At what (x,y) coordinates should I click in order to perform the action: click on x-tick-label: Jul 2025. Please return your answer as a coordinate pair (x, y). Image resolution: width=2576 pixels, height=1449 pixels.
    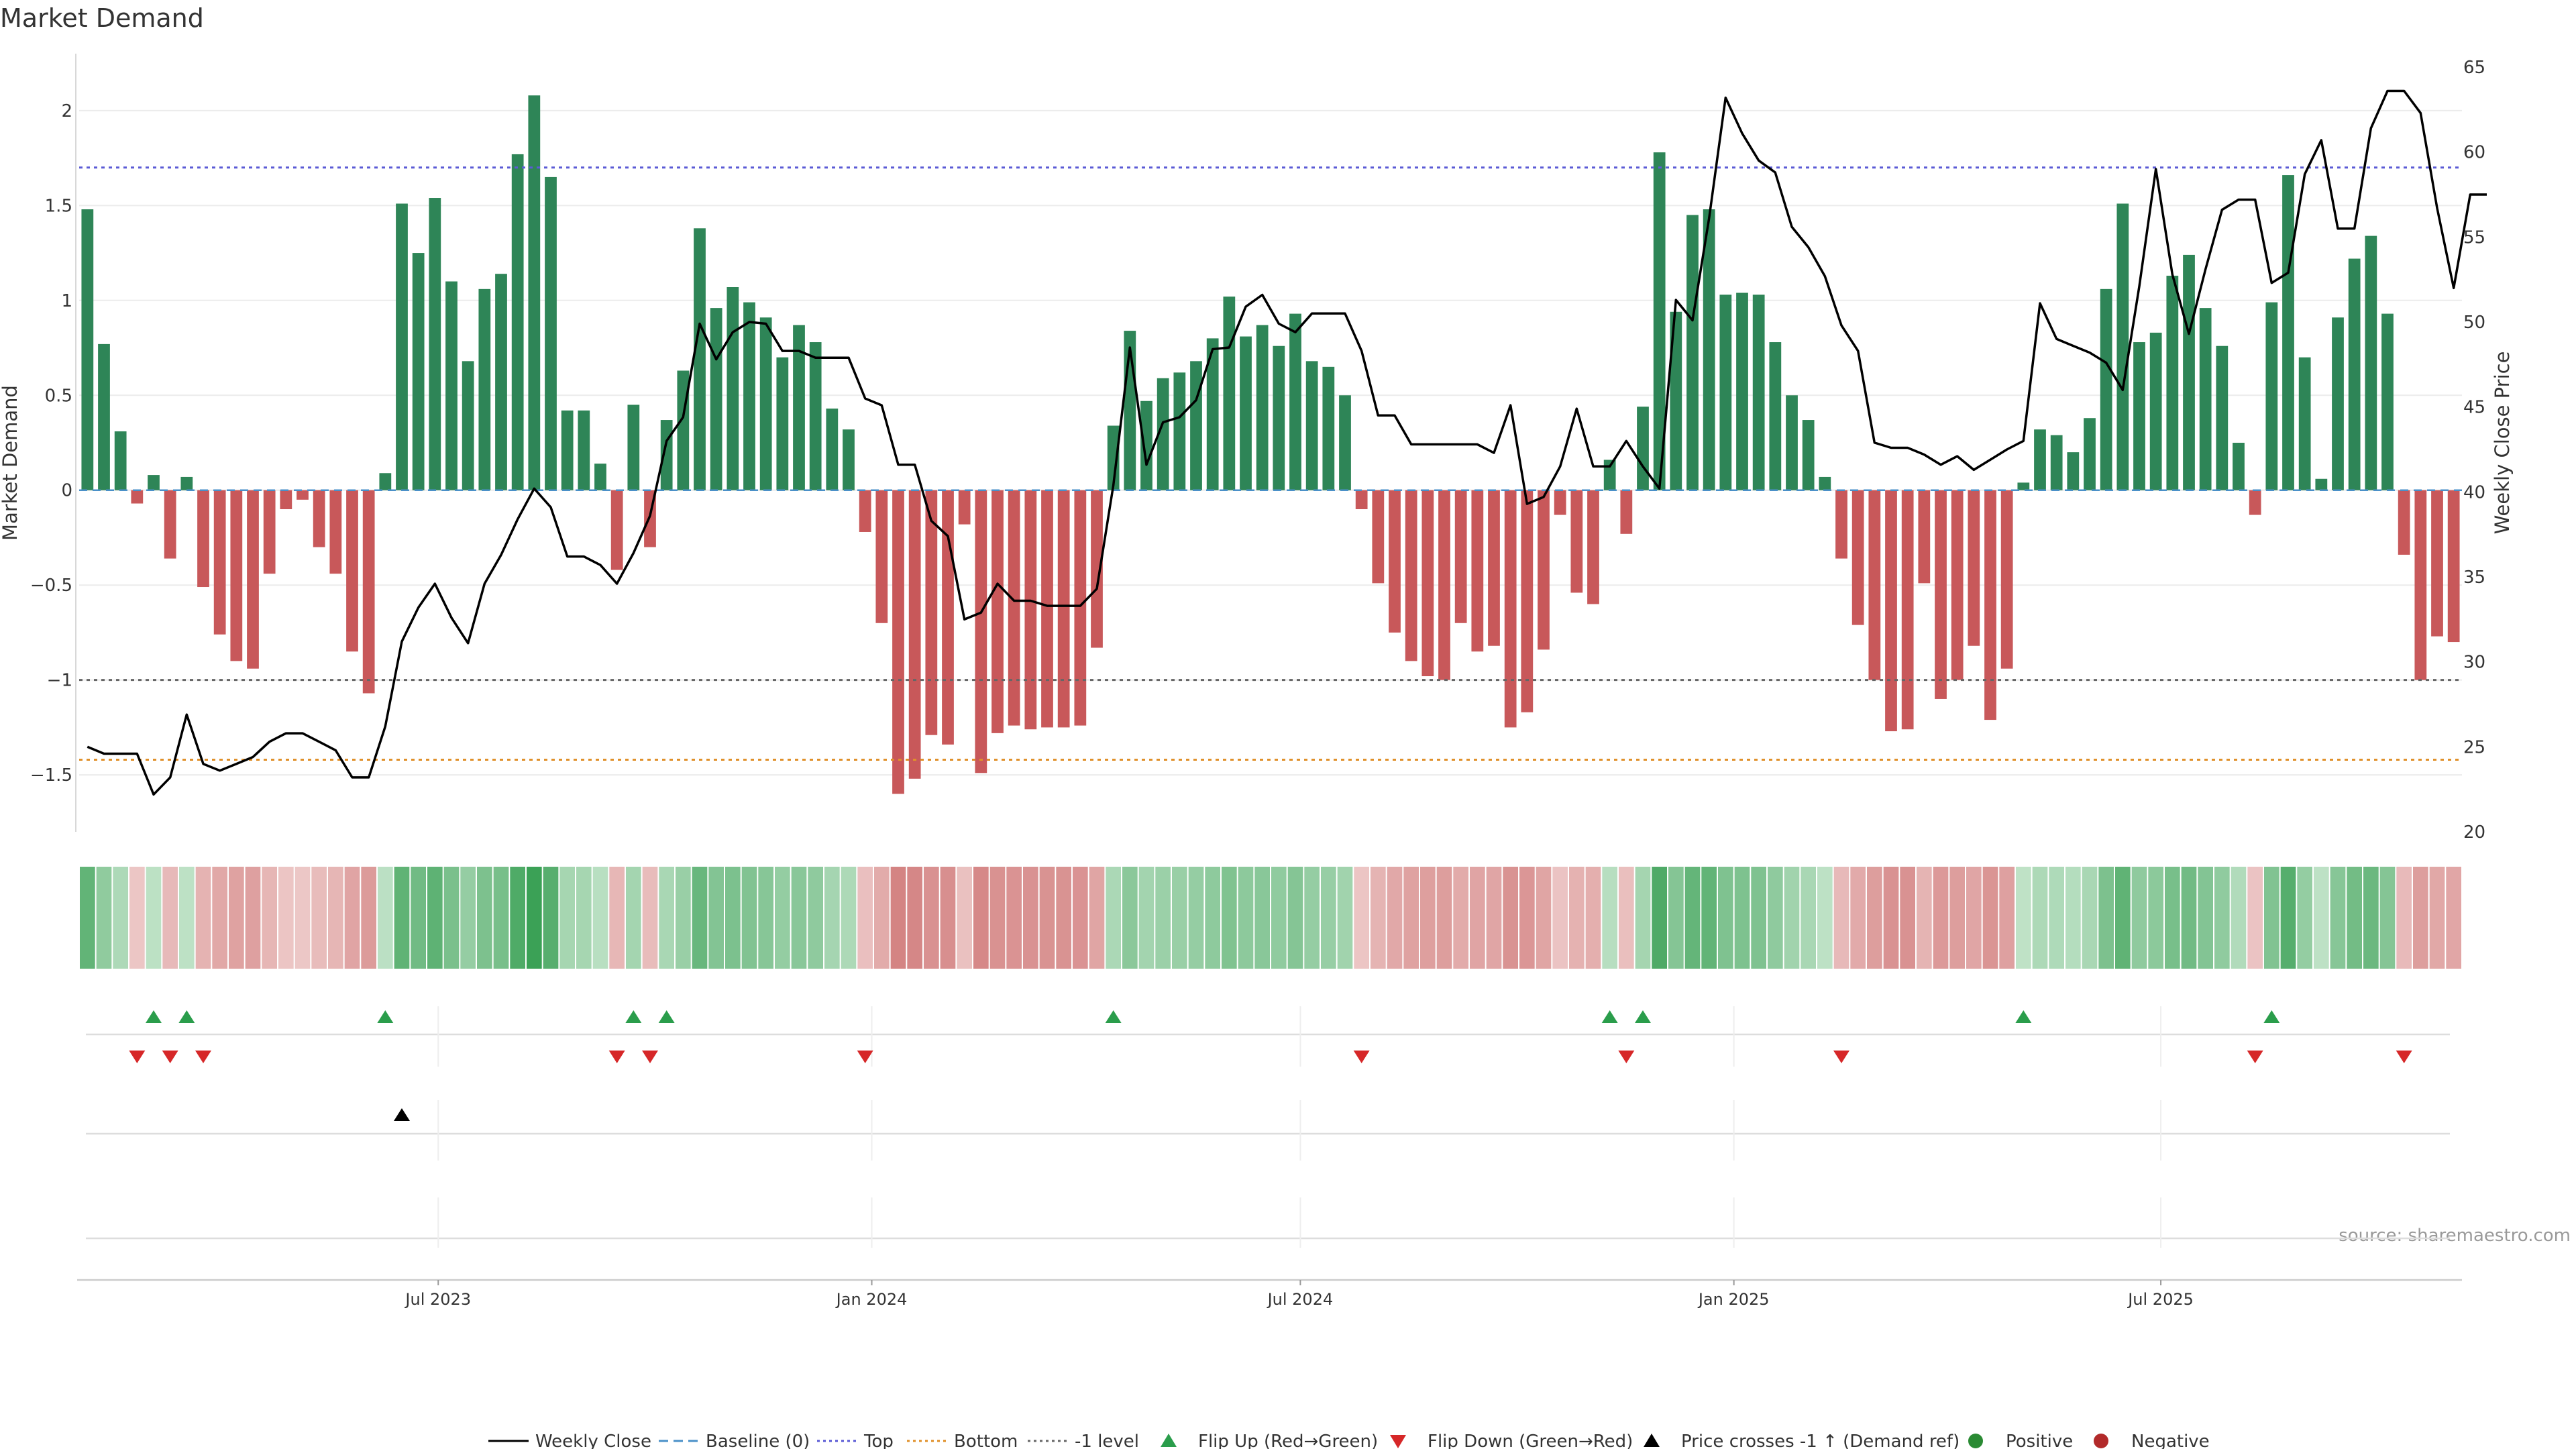
    Looking at the image, I should click on (2160, 1299).